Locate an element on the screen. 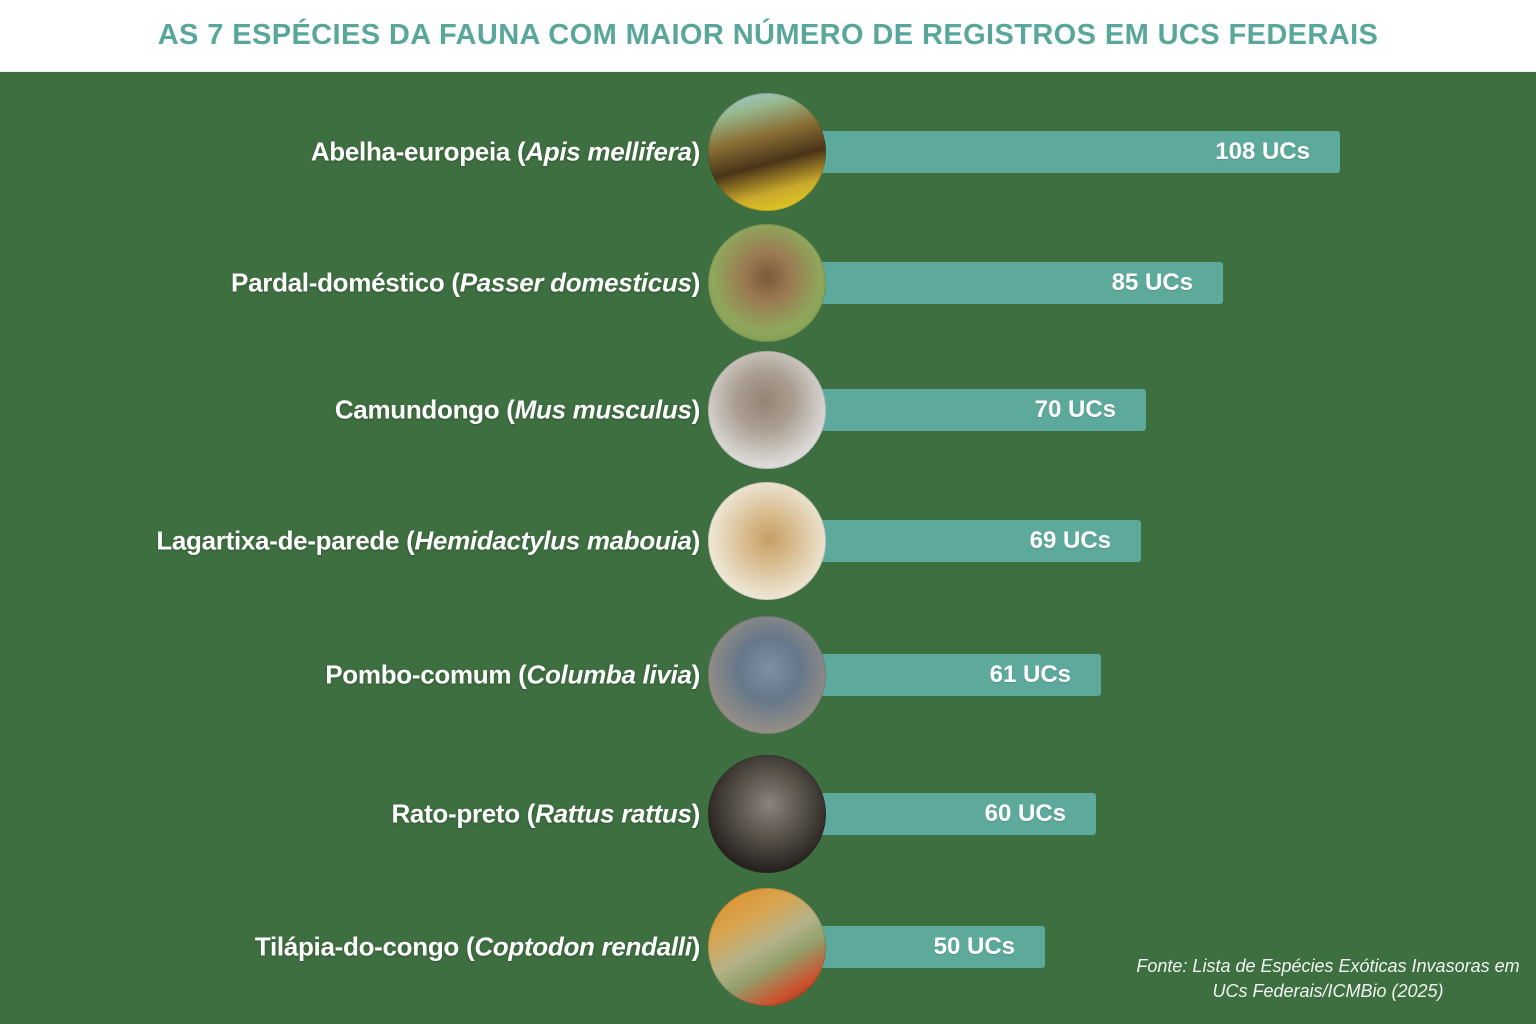 This screenshot has height=1024, width=1536. bar: 50 UCs is located at coordinates (917, 947).